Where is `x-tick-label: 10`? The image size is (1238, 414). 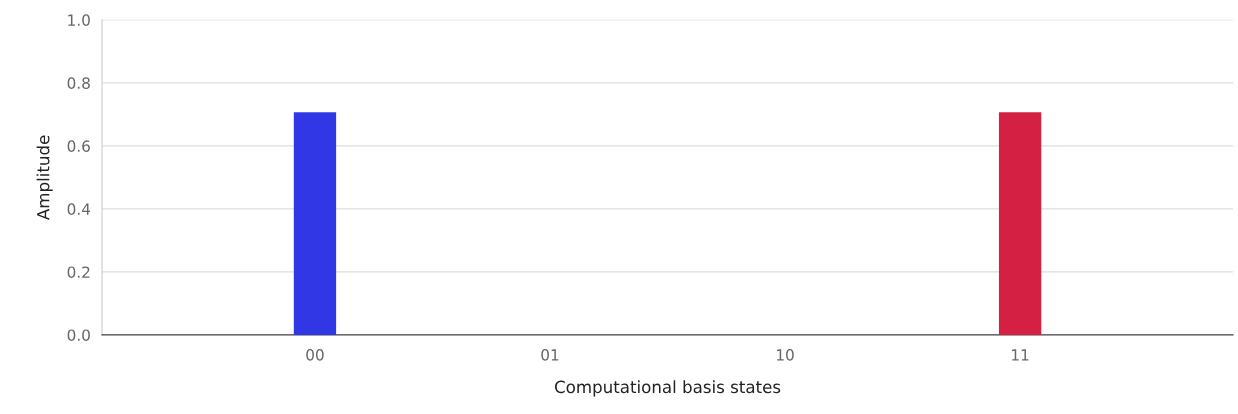 x-tick-label: 10 is located at coordinates (785, 355).